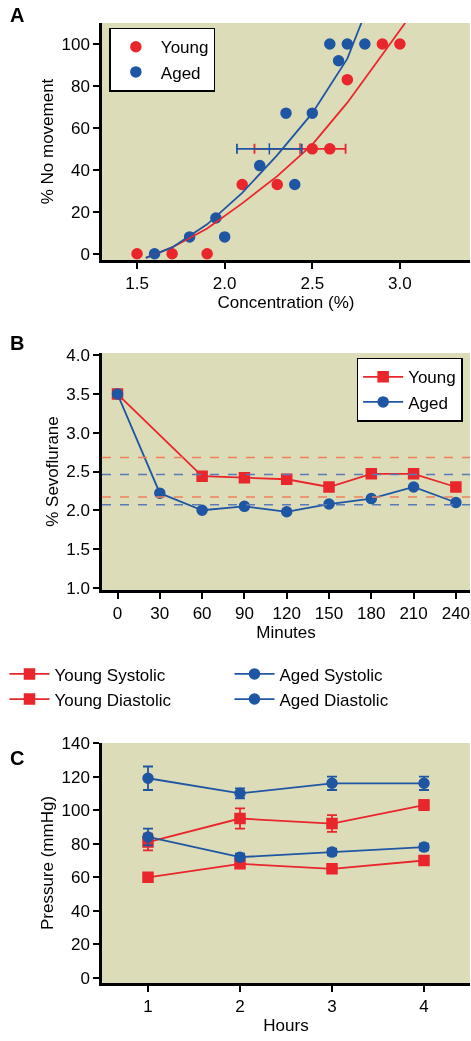 The image size is (471, 1041). Describe the element at coordinates (78, 394) in the screenshot. I see `y-tick-label: 3.5` at that location.